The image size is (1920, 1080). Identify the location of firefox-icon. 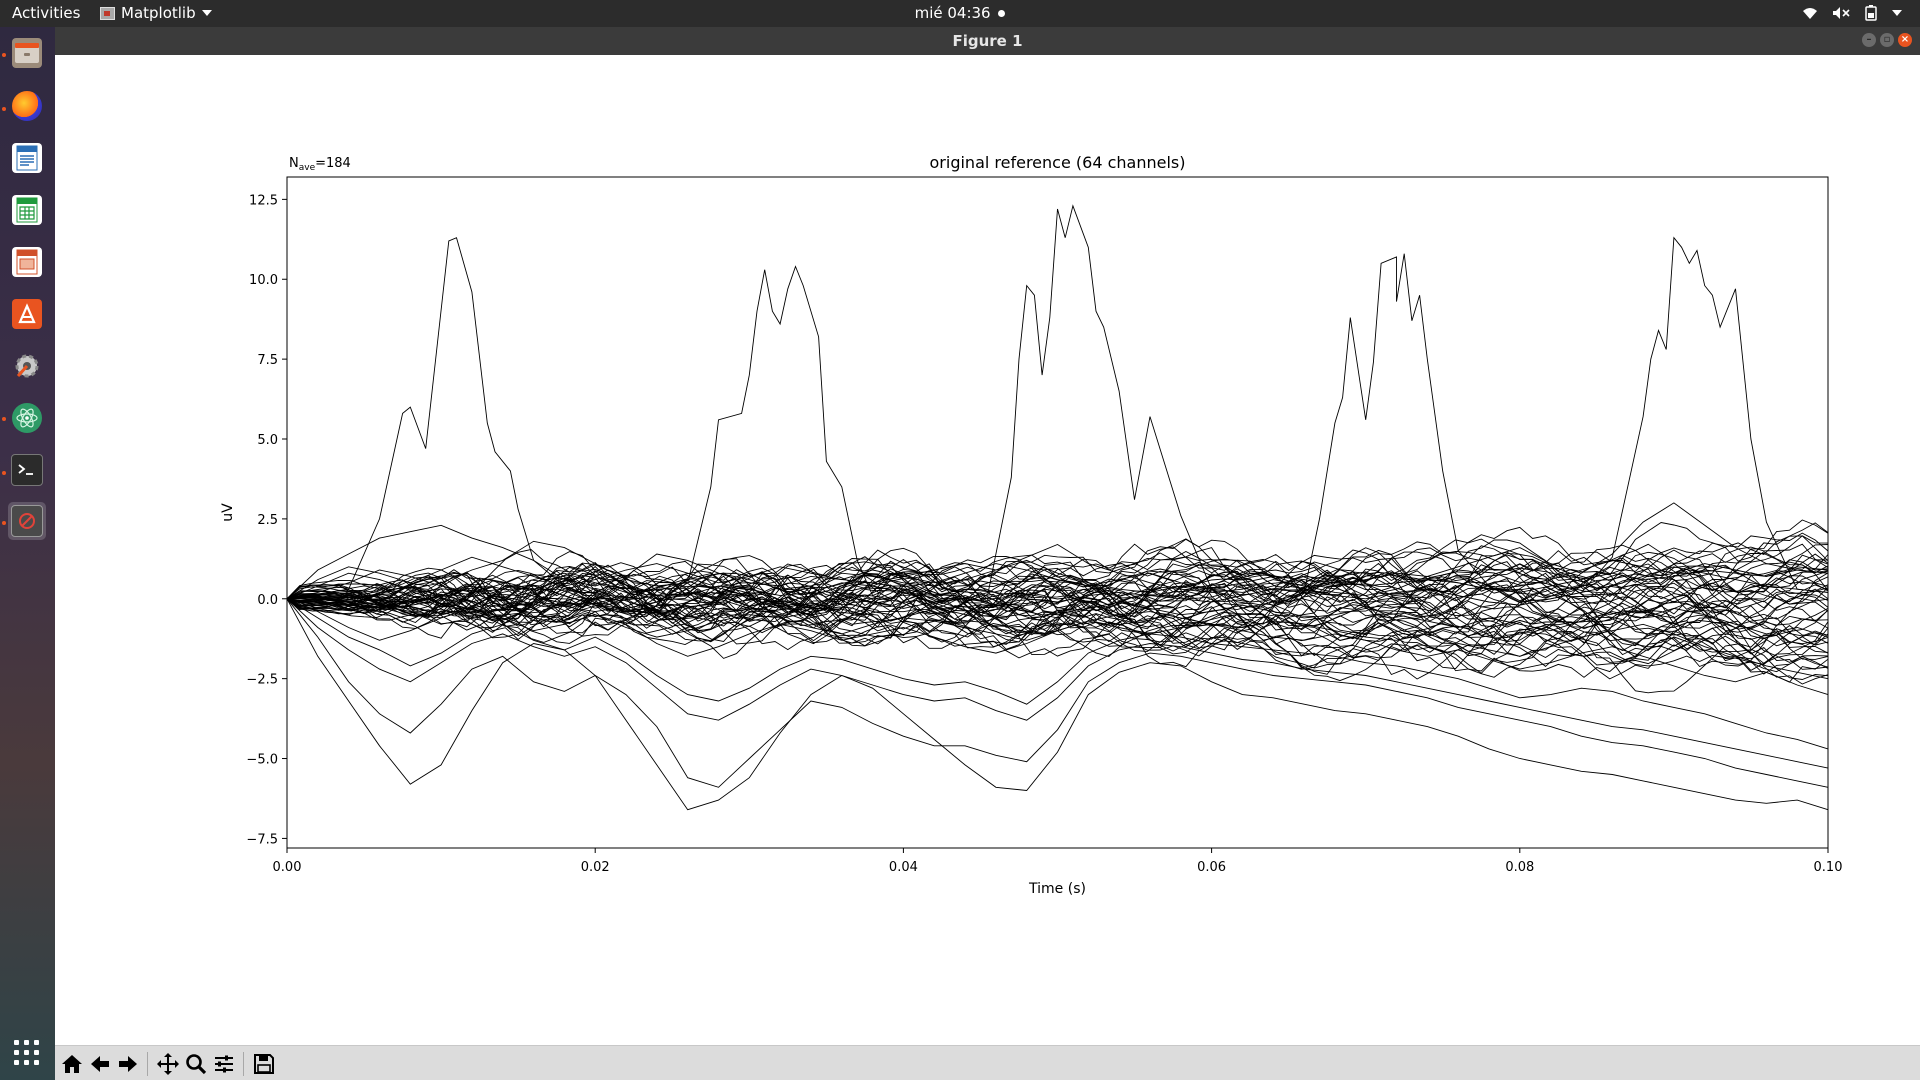
(27, 106).